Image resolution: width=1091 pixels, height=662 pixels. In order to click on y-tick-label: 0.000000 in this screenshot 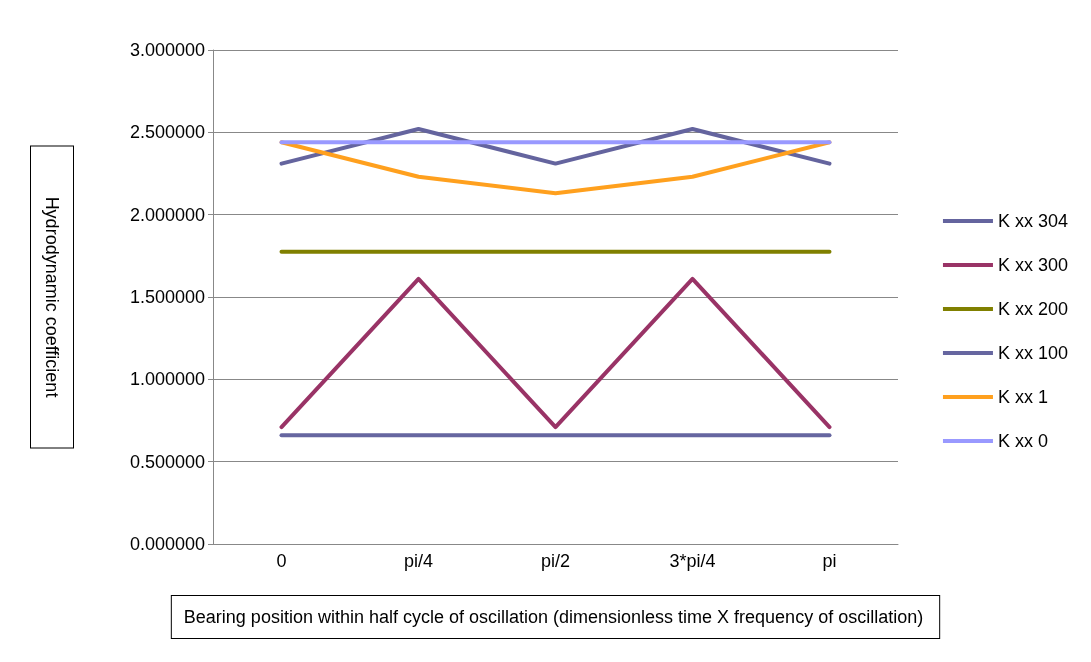, I will do `click(167, 544)`.